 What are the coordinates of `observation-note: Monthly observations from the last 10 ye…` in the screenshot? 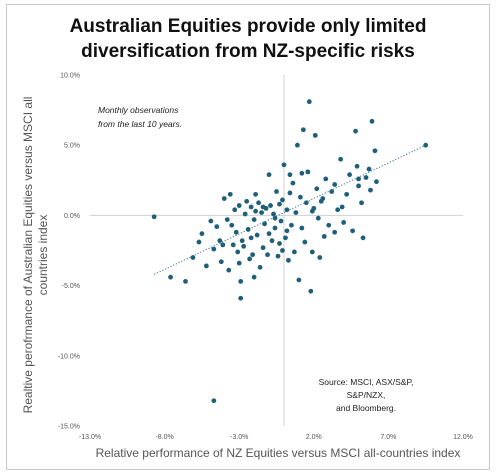 It's located at (140, 117).